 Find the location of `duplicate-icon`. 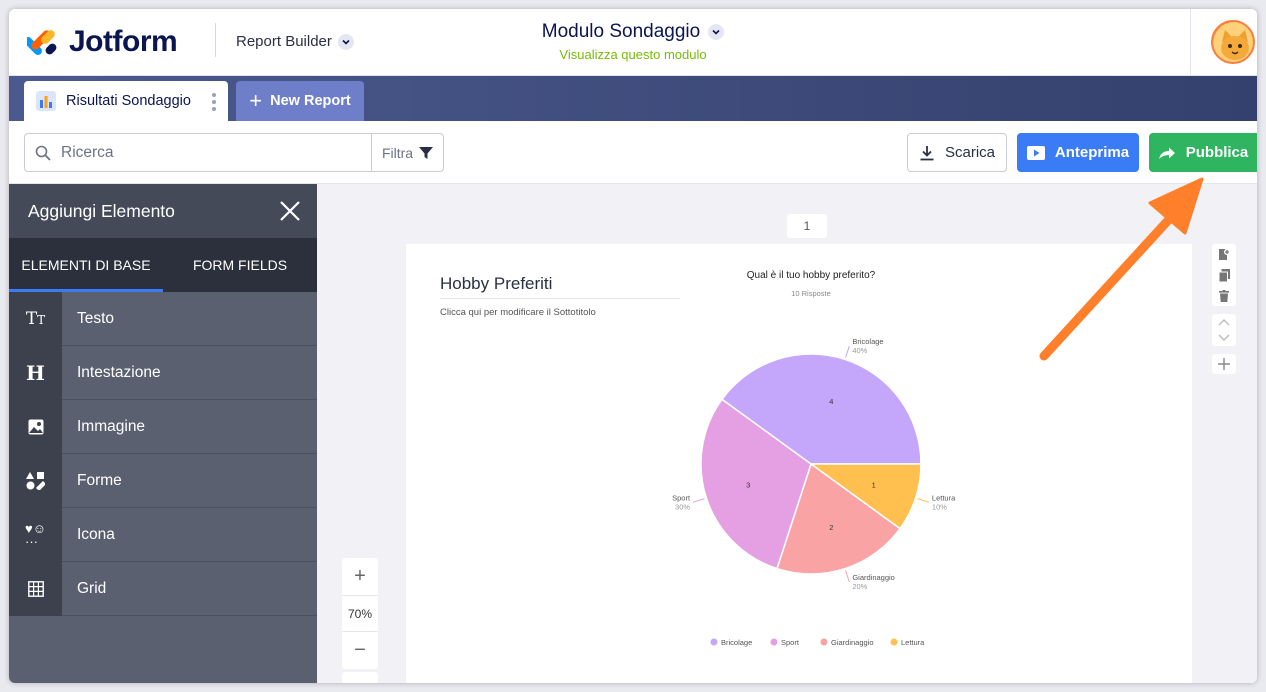

duplicate-icon is located at coordinates (1224, 275).